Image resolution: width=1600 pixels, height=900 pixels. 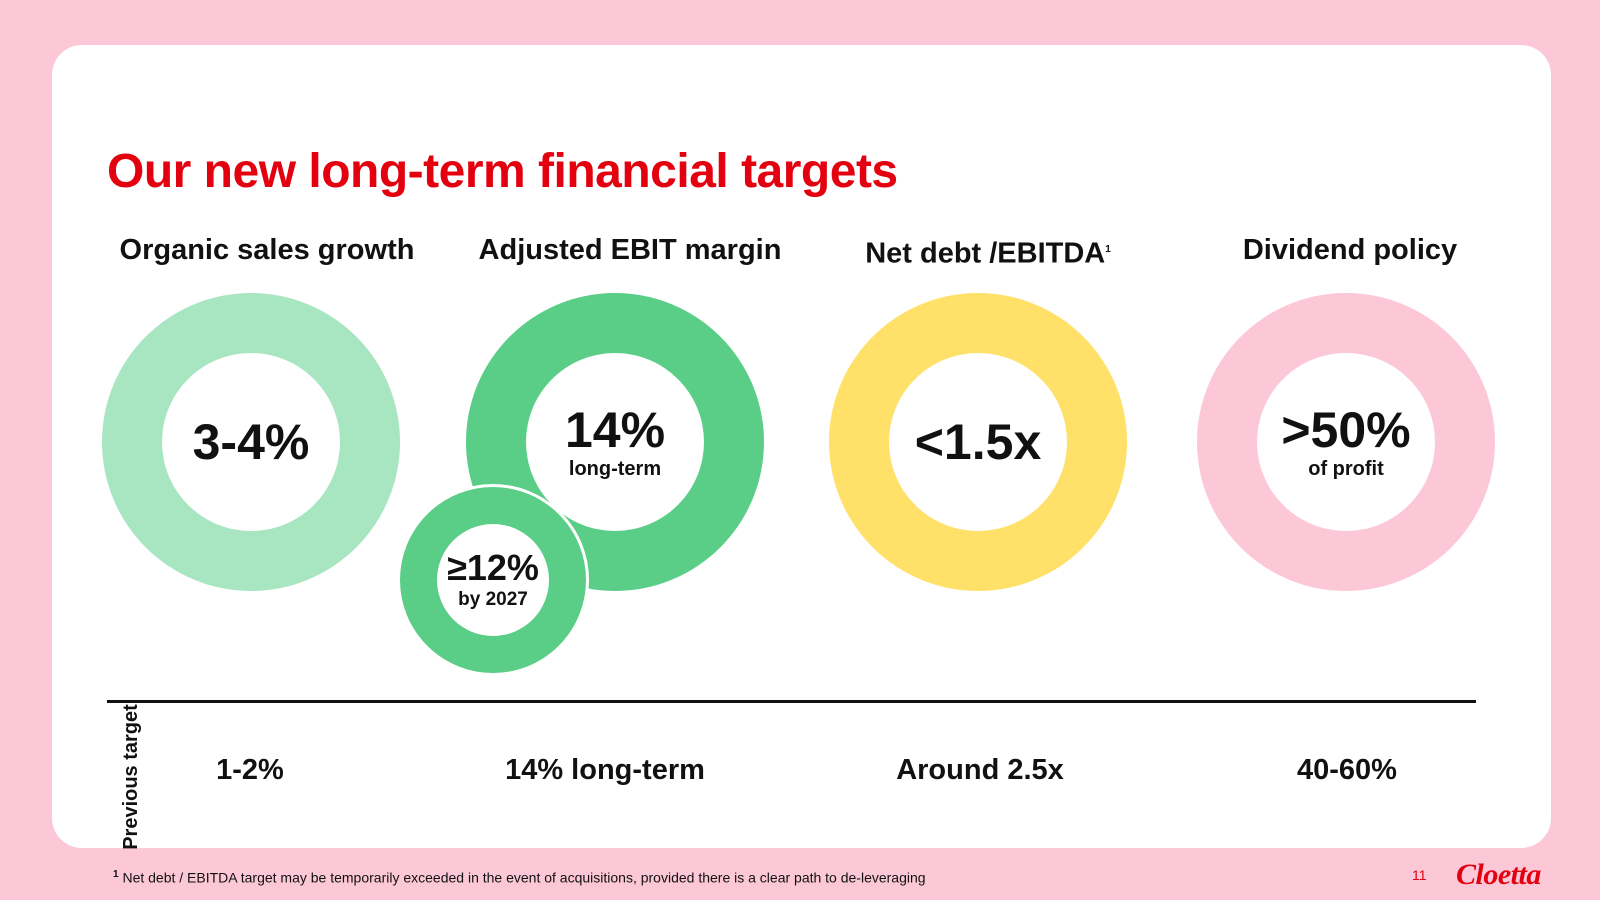 I want to click on organic-growth-target: 3-4%, so click(x=251, y=442).